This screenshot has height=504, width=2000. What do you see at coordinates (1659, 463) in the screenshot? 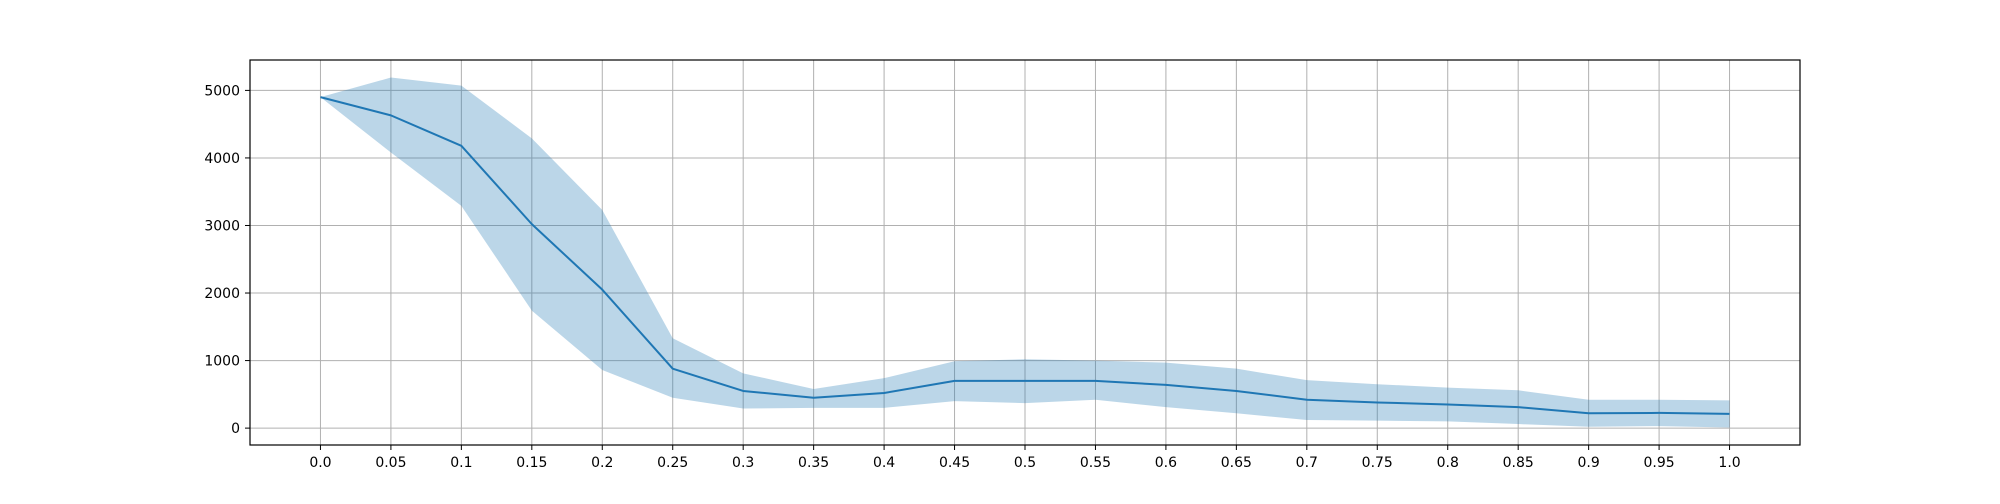
I see `x-tick-label: 0.95` at bounding box center [1659, 463].